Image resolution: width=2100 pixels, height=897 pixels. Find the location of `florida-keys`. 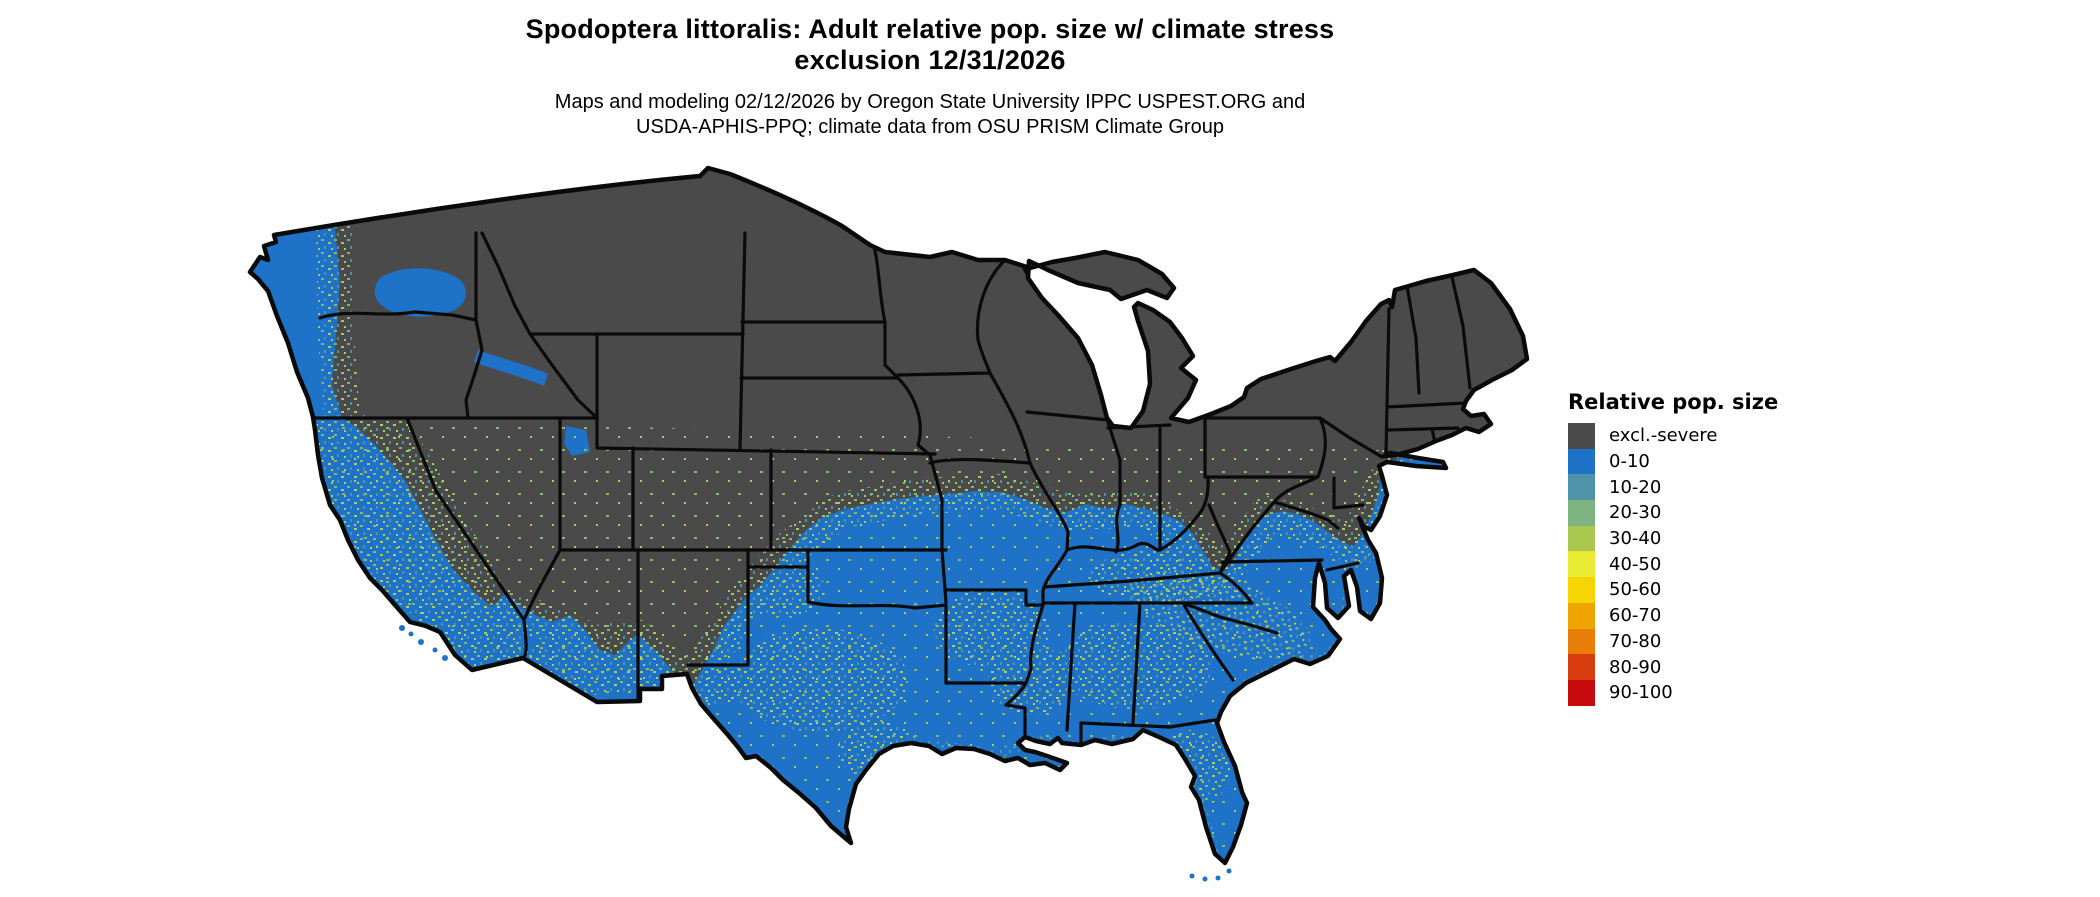

florida-keys is located at coordinates (1210, 875).